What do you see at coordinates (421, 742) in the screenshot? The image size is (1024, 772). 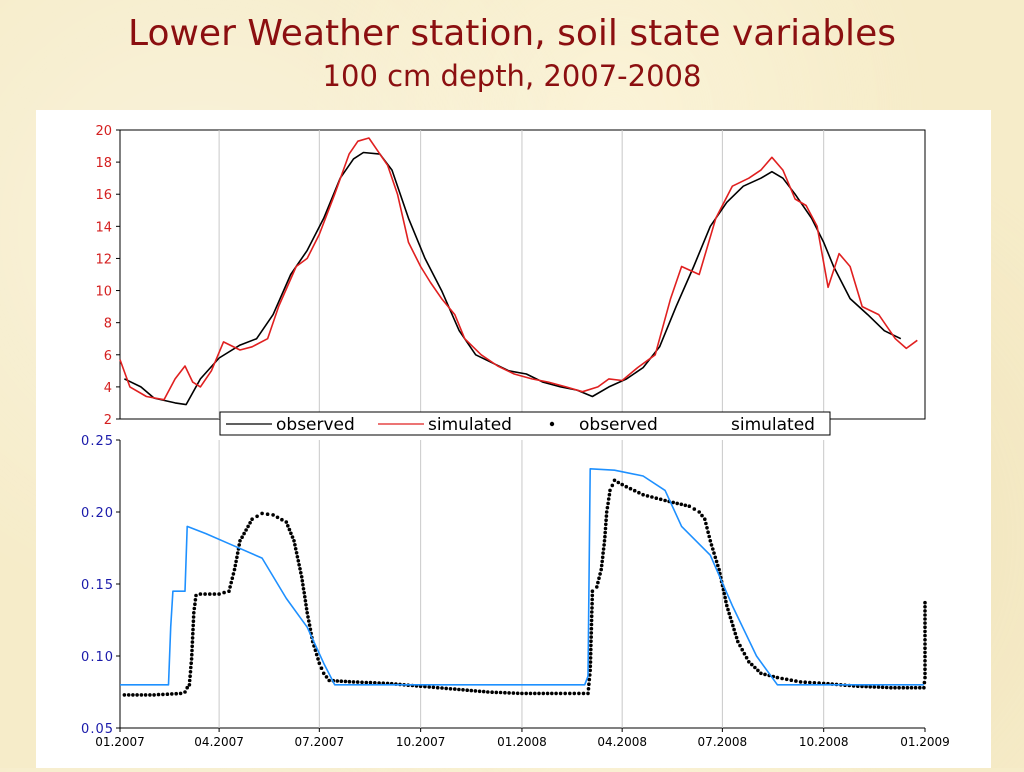 I see `x-tick-label: 10.2007` at bounding box center [421, 742].